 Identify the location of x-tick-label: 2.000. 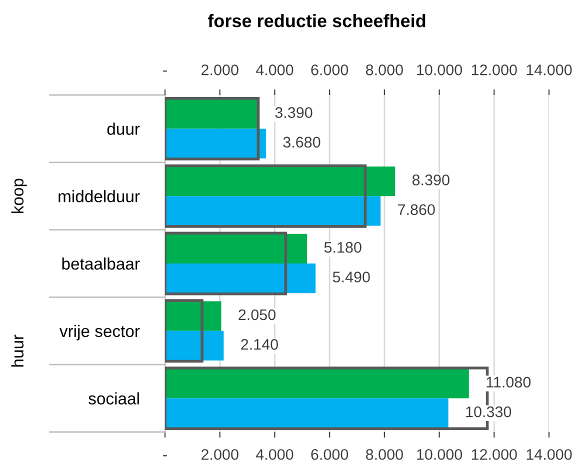
(220, 454).